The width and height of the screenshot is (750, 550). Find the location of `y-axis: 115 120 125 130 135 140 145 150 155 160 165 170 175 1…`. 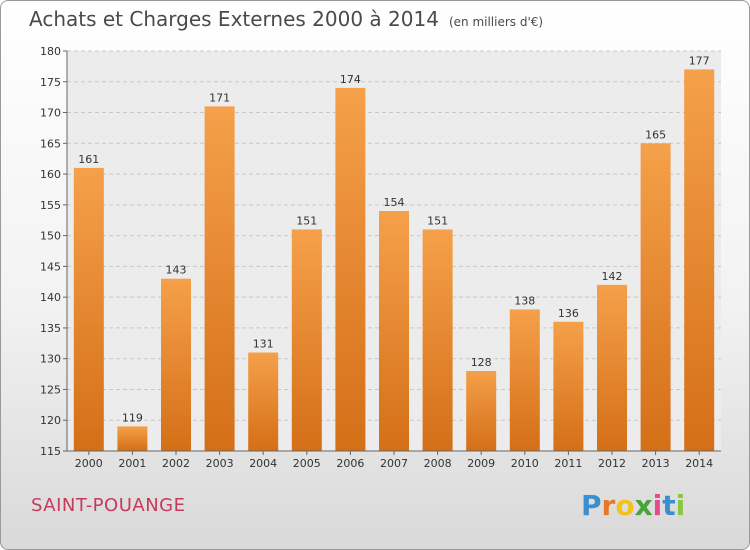

y-axis: 115 120 125 130 135 140 145 150 155 160 165 170 175 1… is located at coordinates (54, 251).